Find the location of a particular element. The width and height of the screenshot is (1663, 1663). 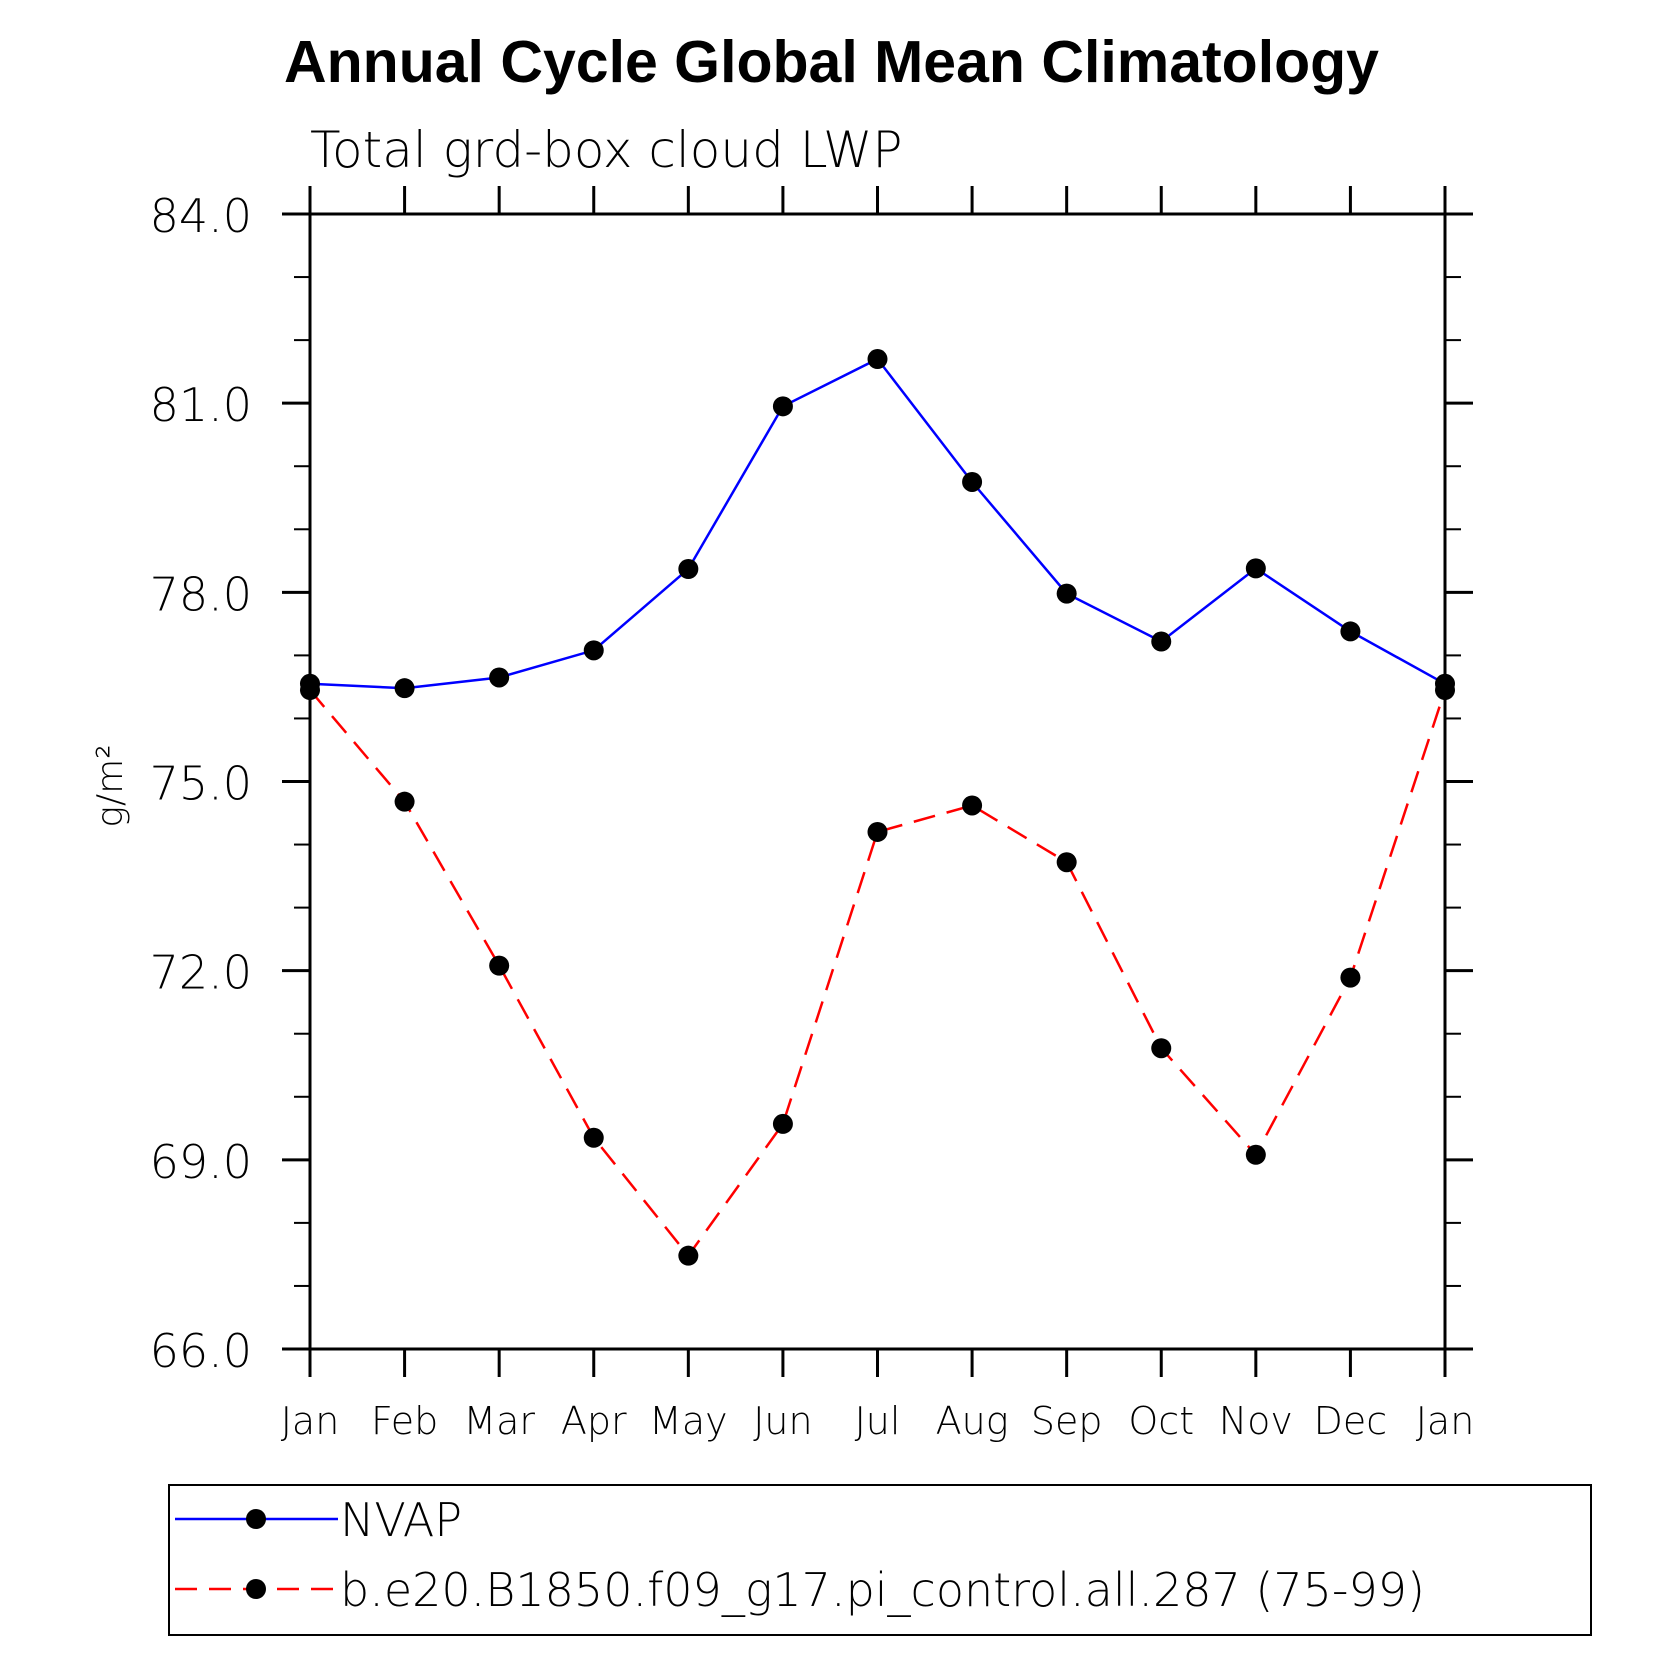

y-tick-label: 81.0 is located at coordinates (201, 405).